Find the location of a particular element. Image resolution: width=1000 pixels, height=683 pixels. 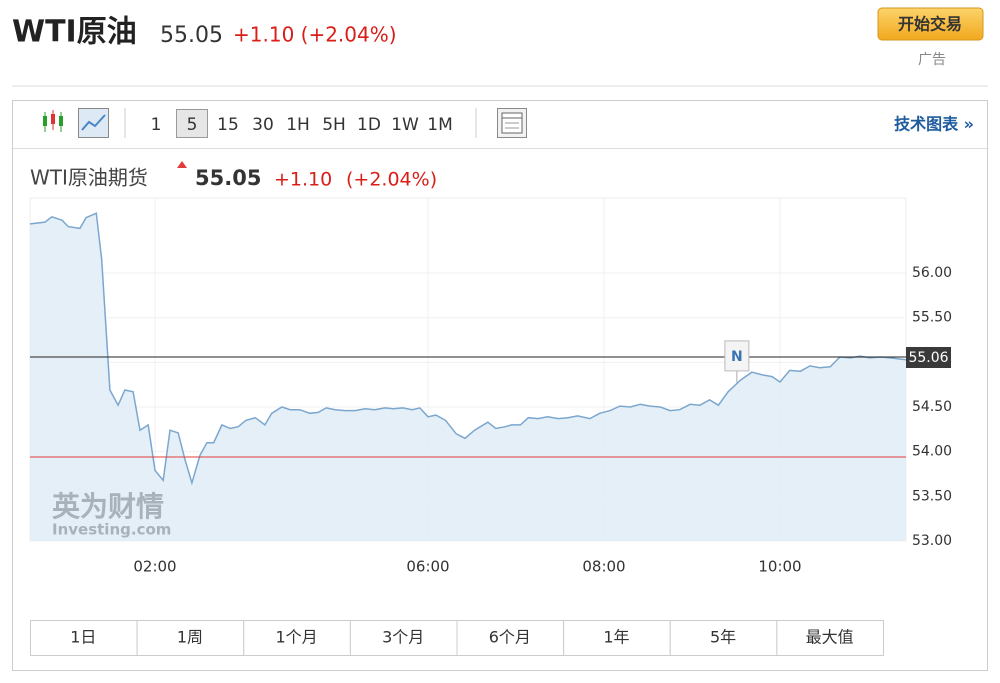

x-tick-label: 06:00 is located at coordinates (427, 567).